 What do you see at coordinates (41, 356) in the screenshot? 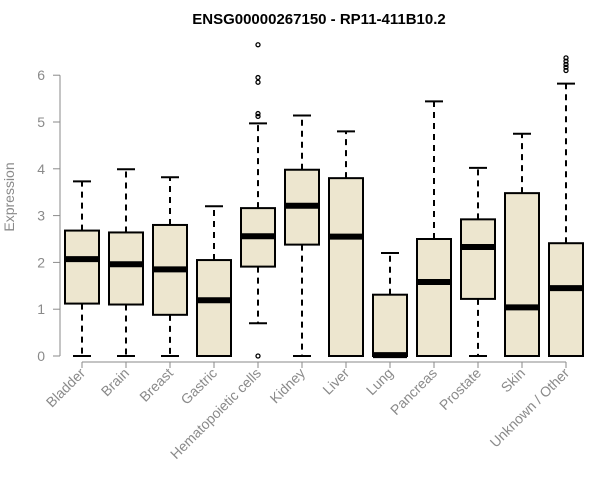
I see `y-tick-label: 0` at bounding box center [41, 356].